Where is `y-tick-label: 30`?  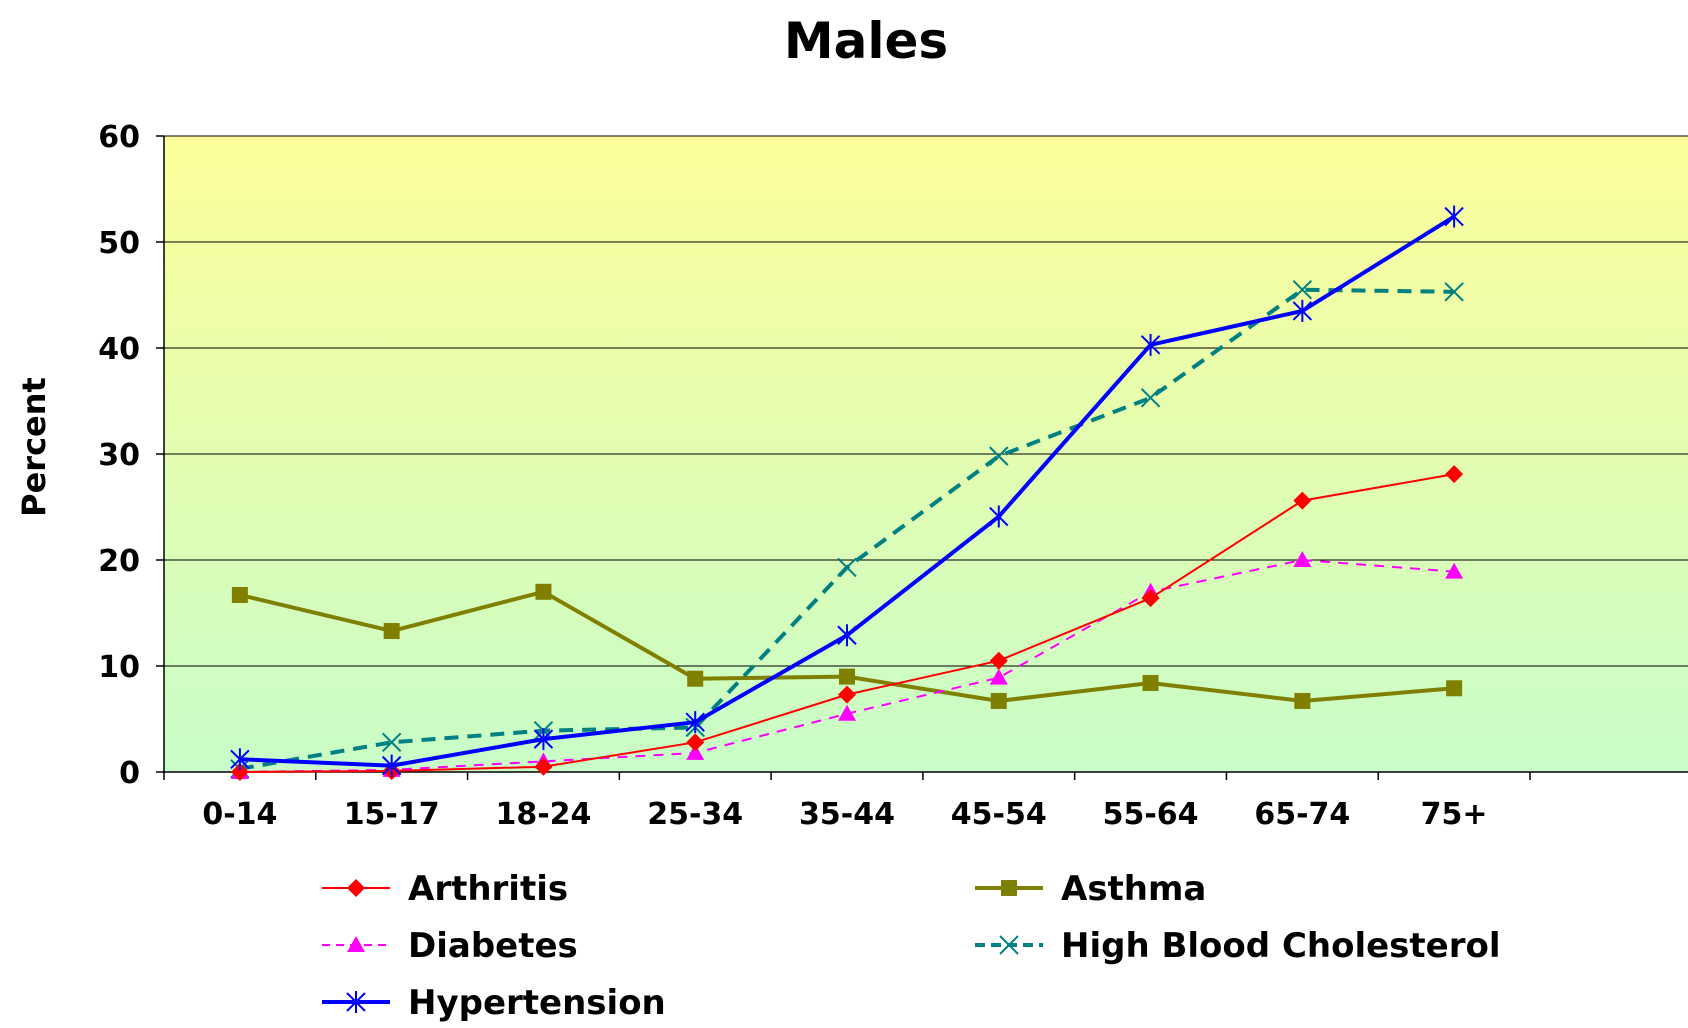
y-tick-label: 30 is located at coordinates (119, 455).